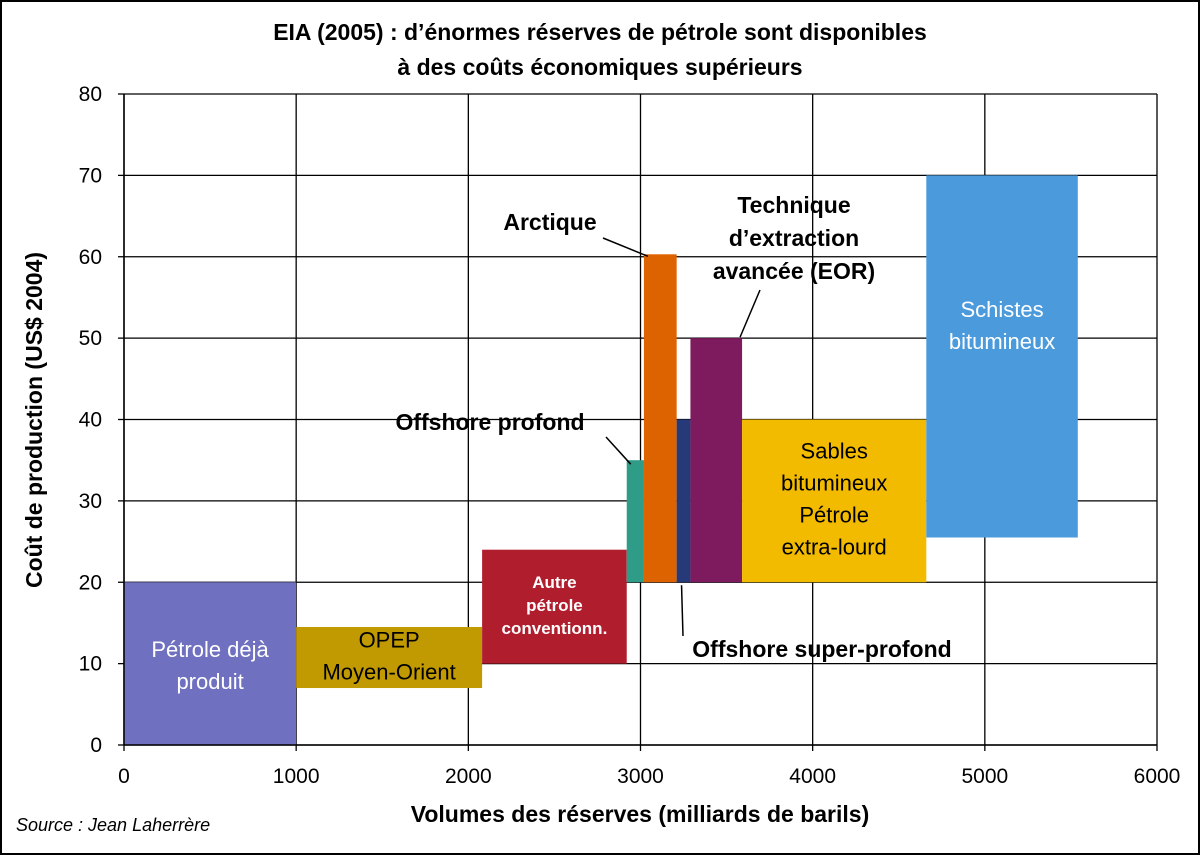  What do you see at coordinates (34, 420) in the screenshot?
I see `y-axis-label: Coût de production (US$ 2004)` at bounding box center [34, 420].